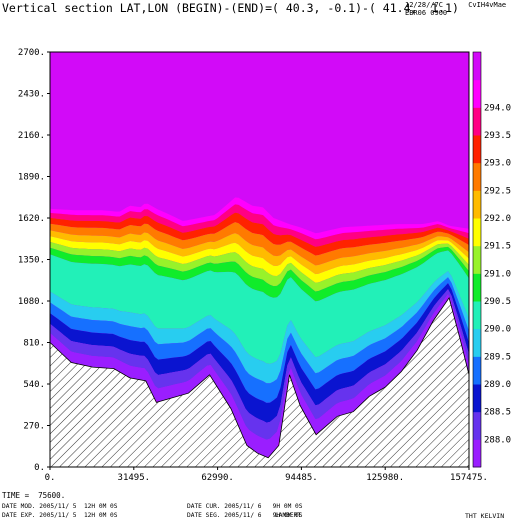 The height and width of the screenshot is (521, 517). What do you see at coordinates (497, 385) in the screenshot?
I see `colorbar-label: 289.0` at bounding box center [497, 385].